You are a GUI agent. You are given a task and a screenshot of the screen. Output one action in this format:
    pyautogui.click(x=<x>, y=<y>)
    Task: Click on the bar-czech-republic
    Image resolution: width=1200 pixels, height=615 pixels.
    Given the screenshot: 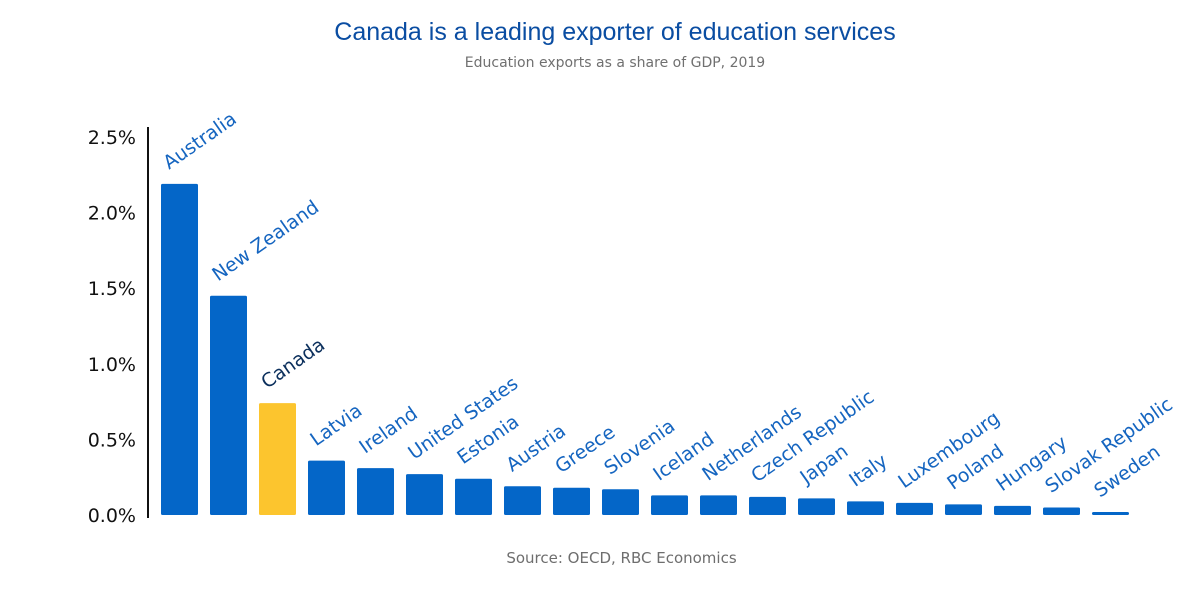 What is the action you would take?
    pyautogui.click(x=767, y=505)
    